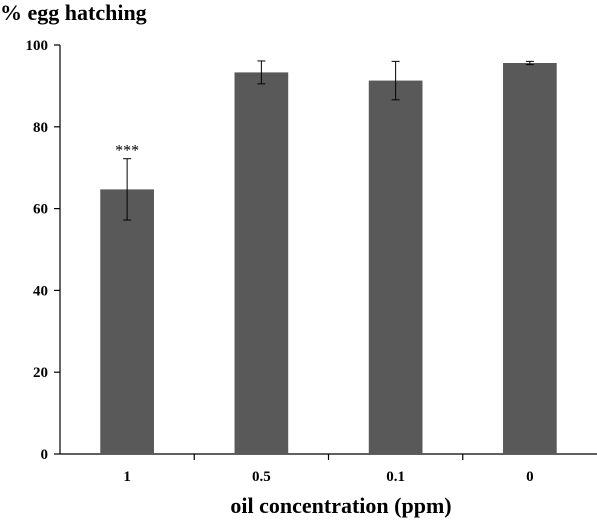 Image resolution: width=597 pixels, height=520 pixels. Describe the element at coordinates (395, 477) in the screenshot. I see `x-tick-label: 0.1` at that location.